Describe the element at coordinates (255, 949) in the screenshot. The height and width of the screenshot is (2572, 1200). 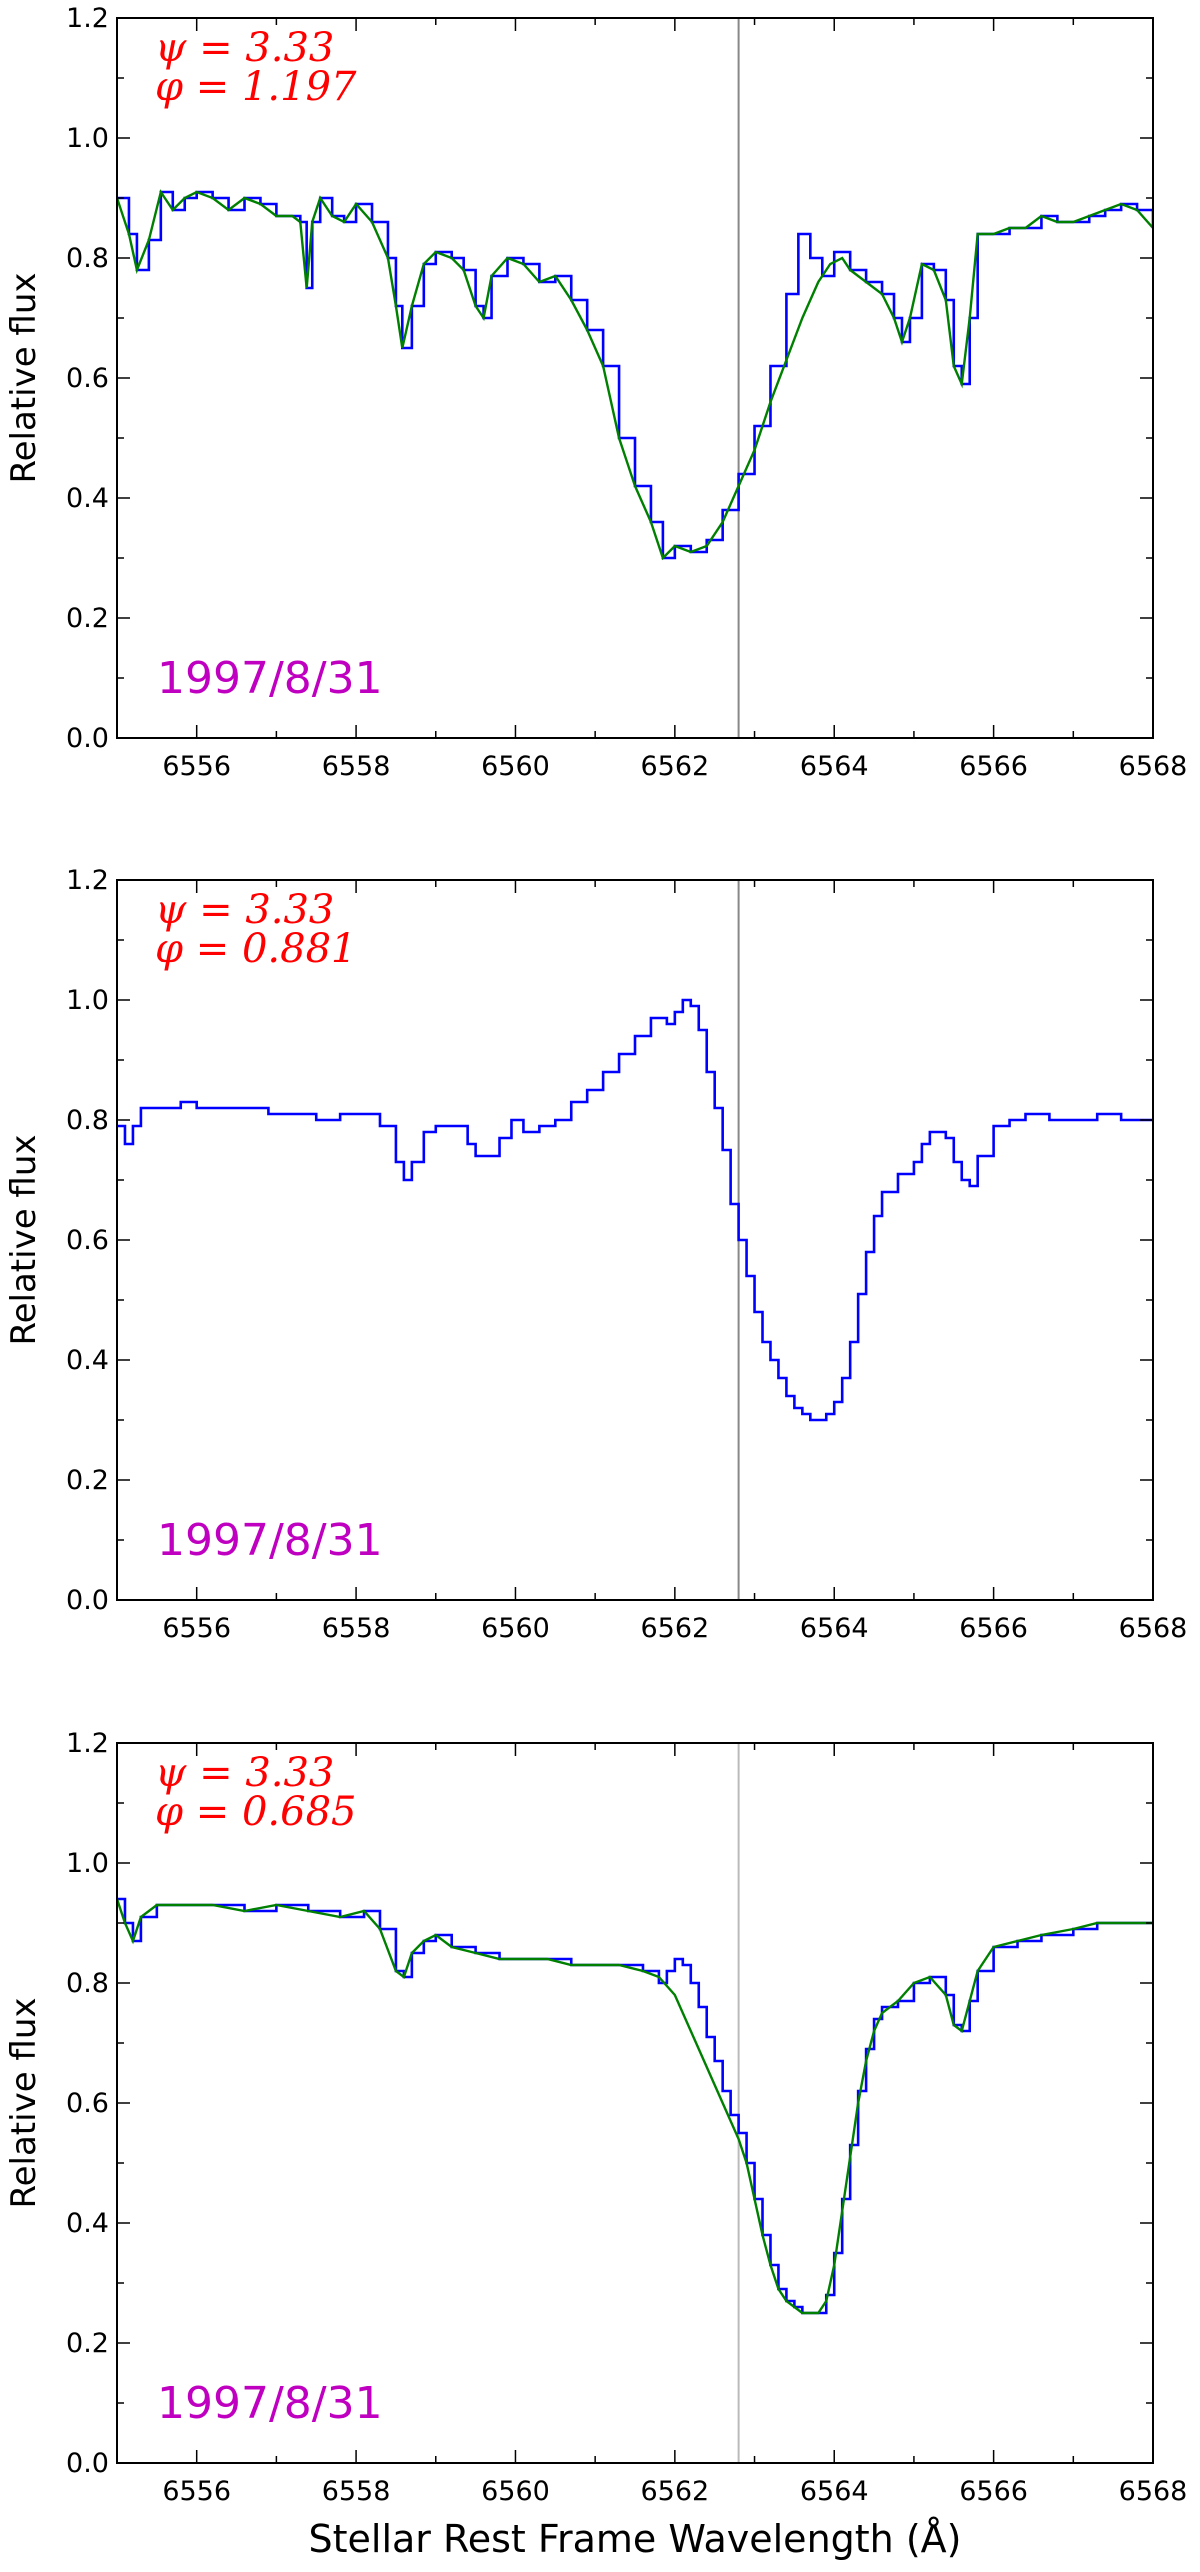
I see `phi-annotation: φ = 0.881` at that location.